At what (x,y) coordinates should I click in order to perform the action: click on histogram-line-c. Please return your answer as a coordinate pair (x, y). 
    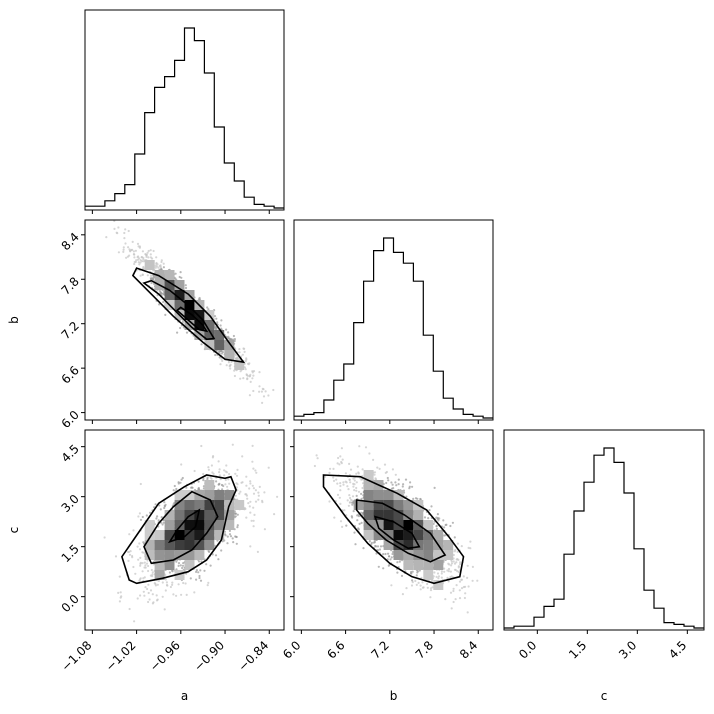
    Looking at the image, I should click on (604, 538).